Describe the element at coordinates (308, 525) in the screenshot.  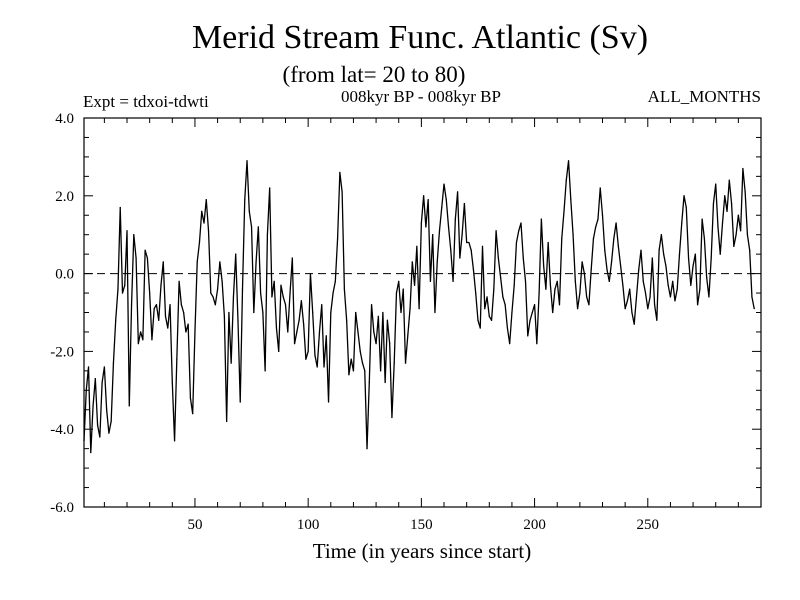
I see `x-tick-label: 100` at that location.